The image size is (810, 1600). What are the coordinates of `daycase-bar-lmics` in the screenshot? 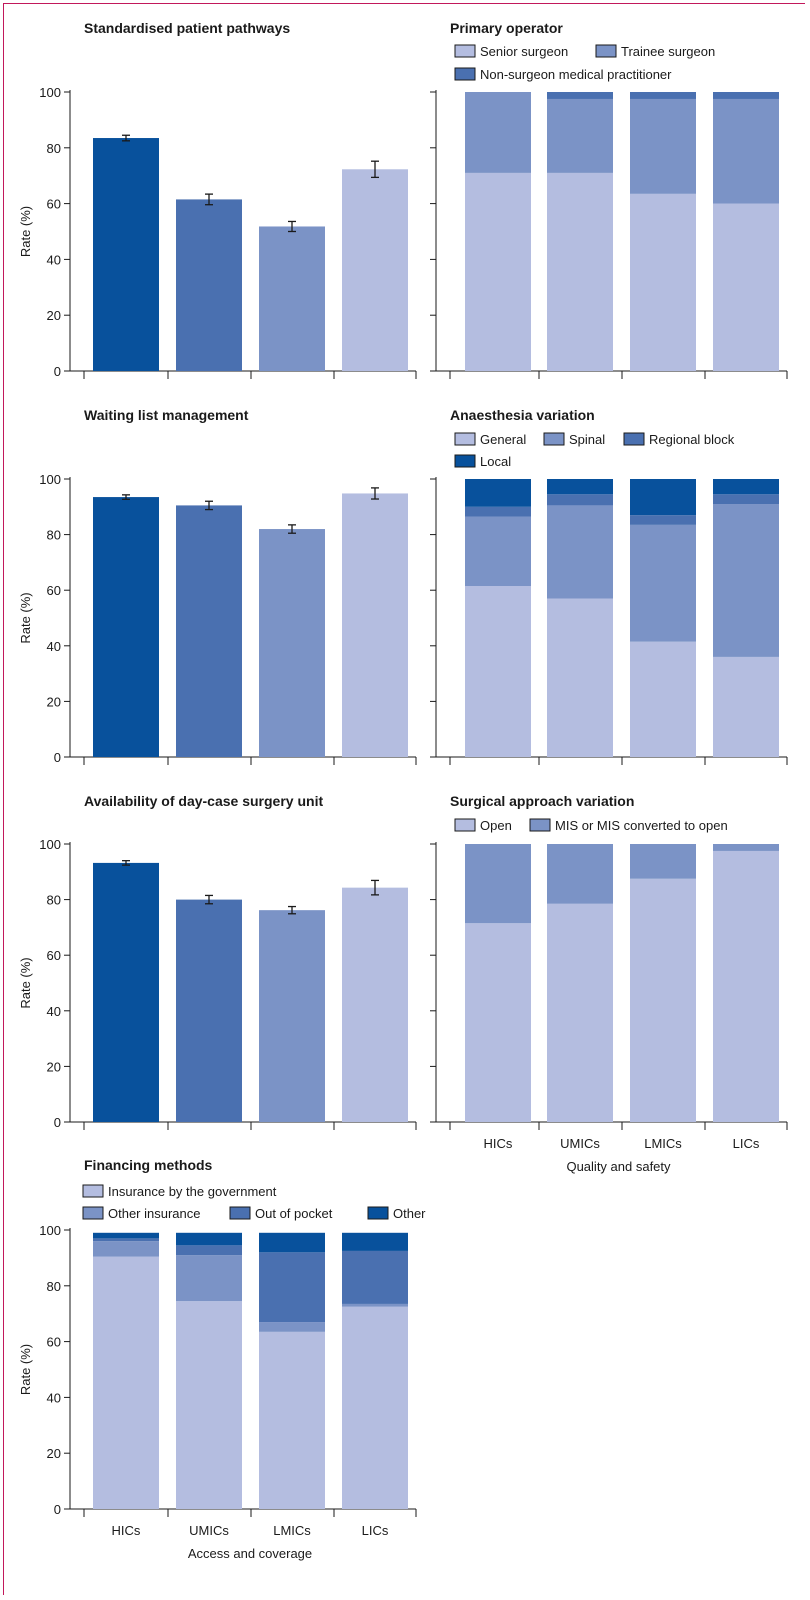 It's located at (292, 1016).